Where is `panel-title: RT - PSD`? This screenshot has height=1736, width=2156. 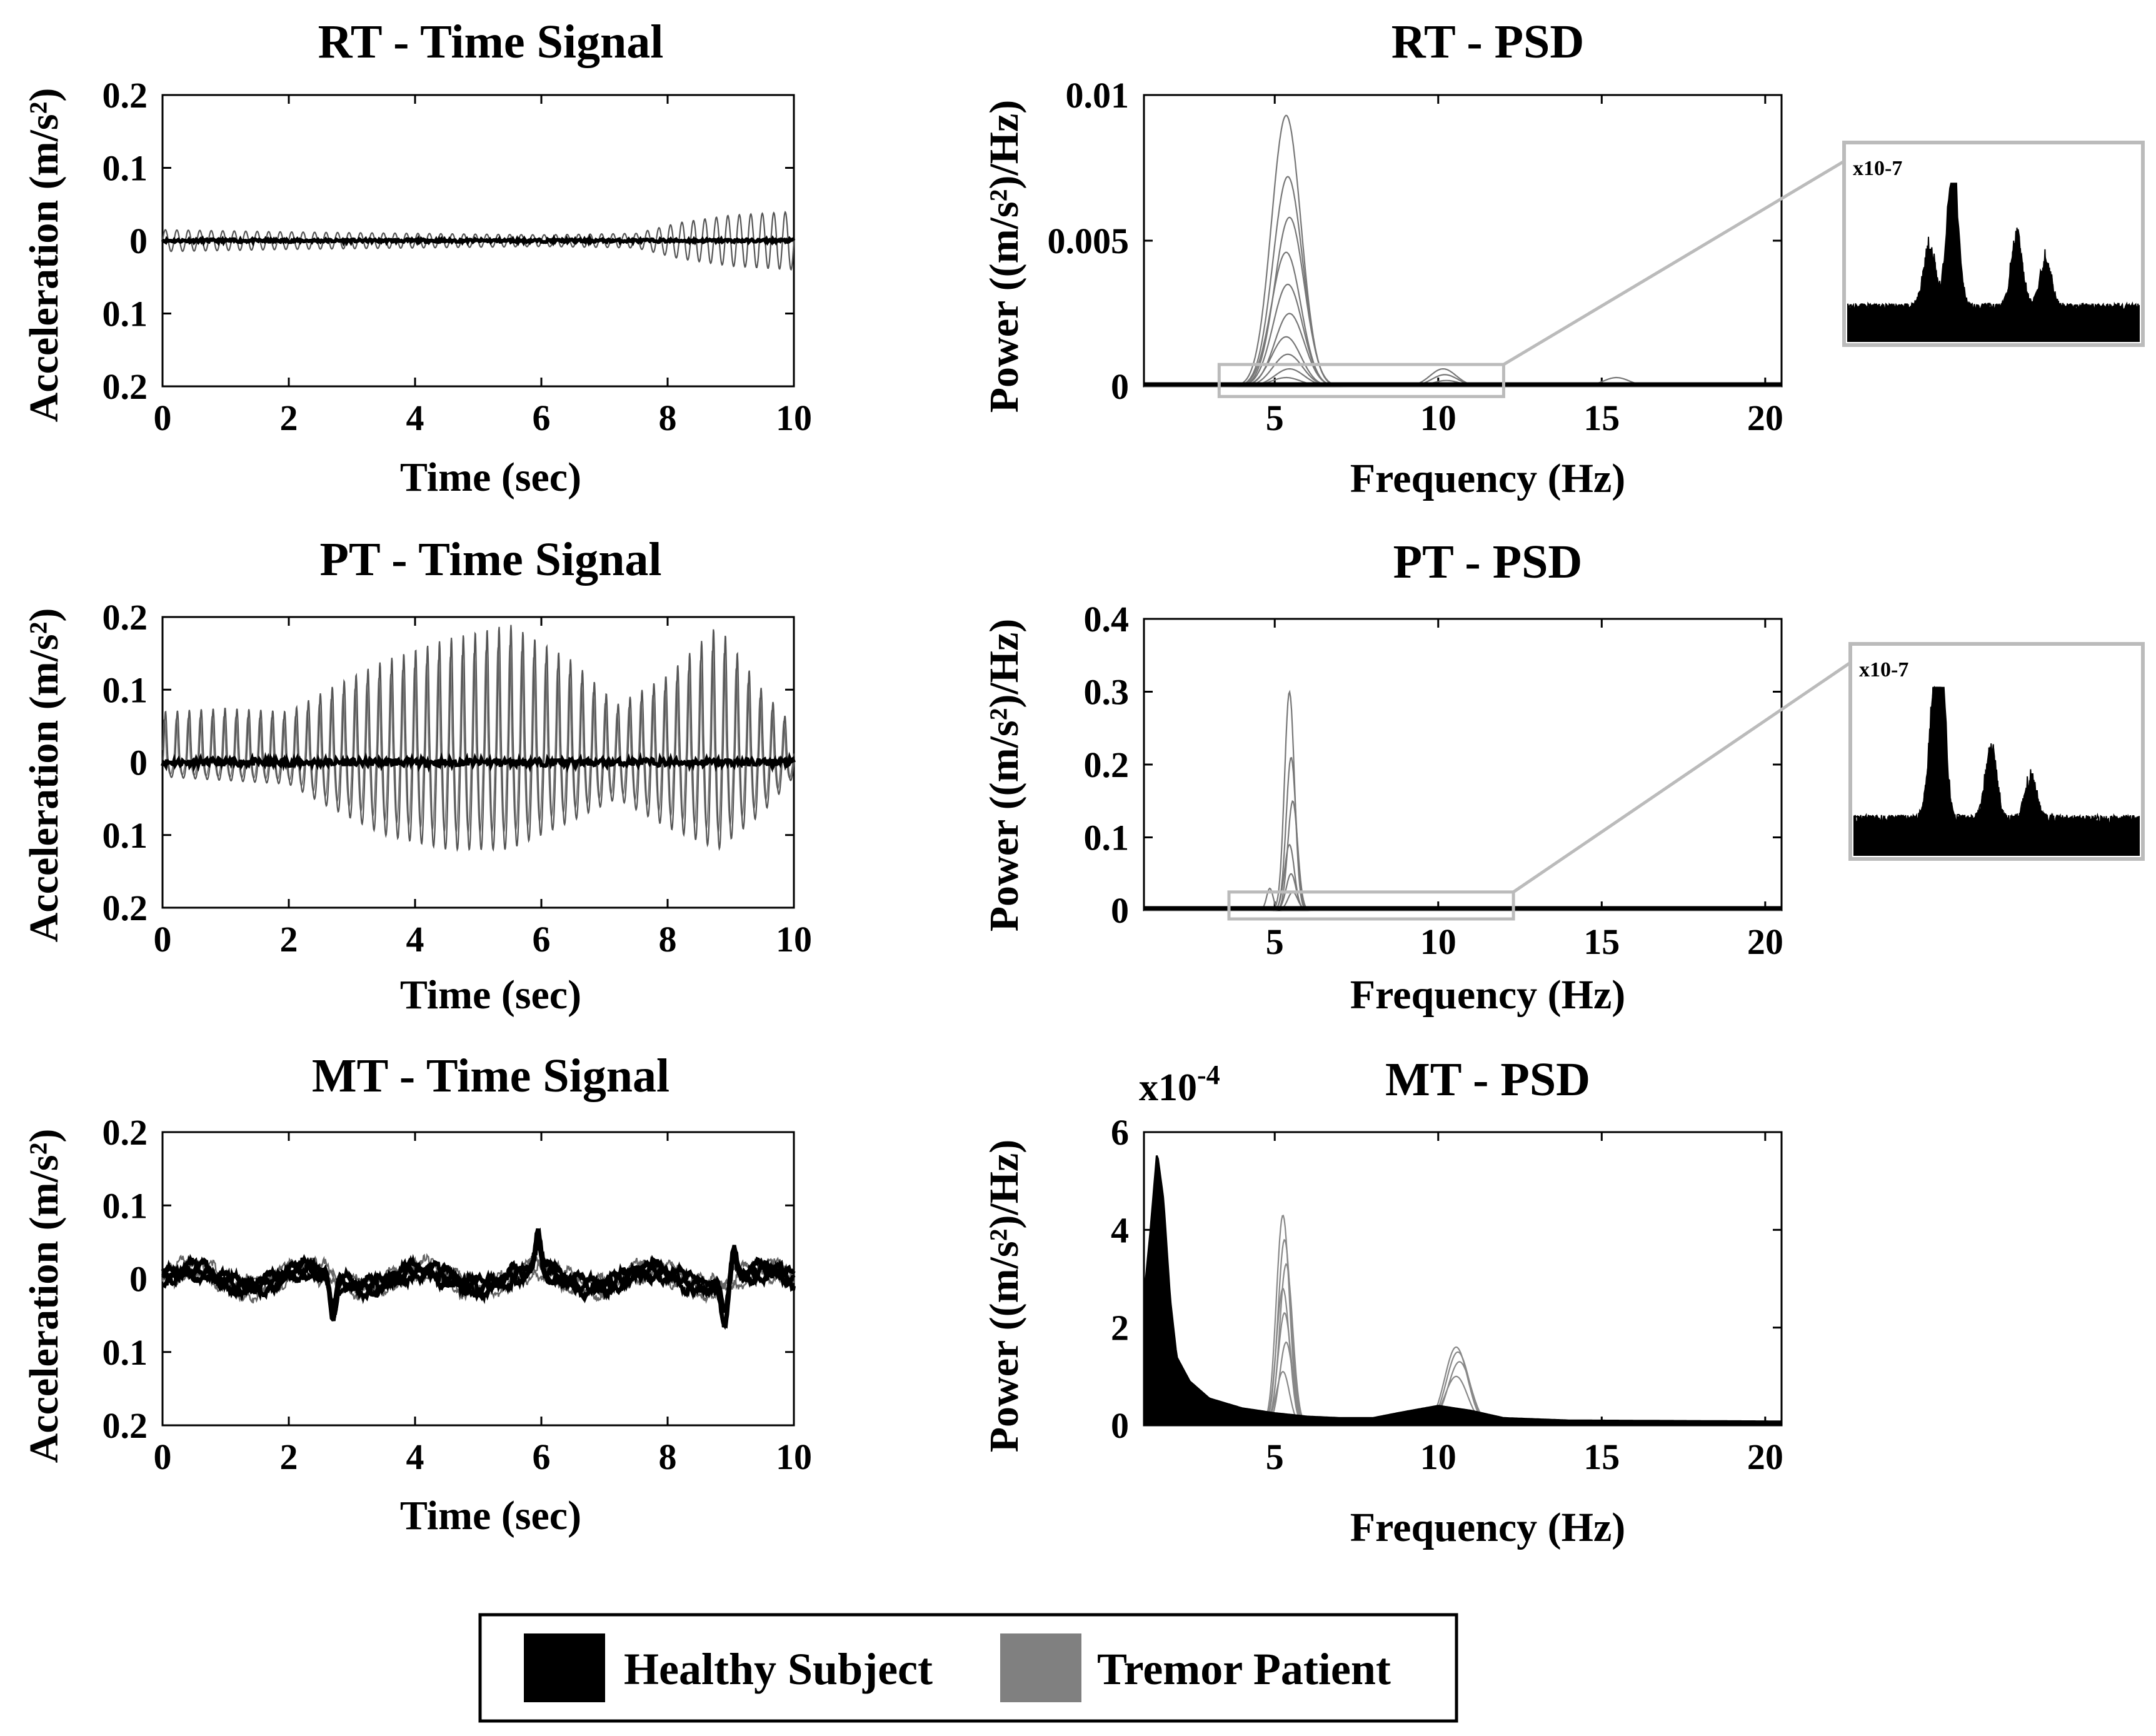
panel-title: RT - PSD is located at coordinates (1487, 42).